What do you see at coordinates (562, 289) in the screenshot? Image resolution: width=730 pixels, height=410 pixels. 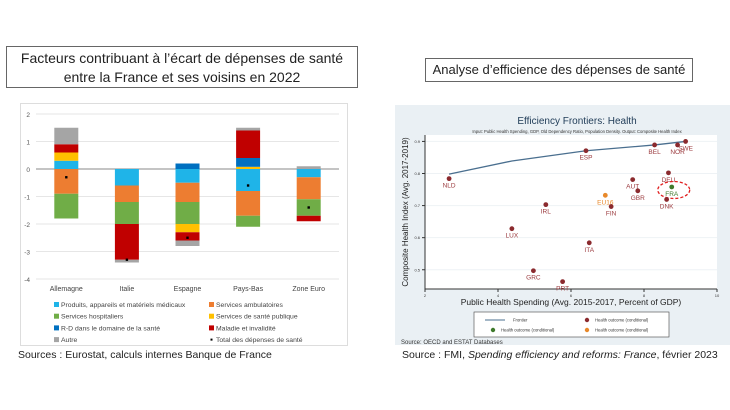 I see `point-label: PRT` at bounding box center [562, 289].